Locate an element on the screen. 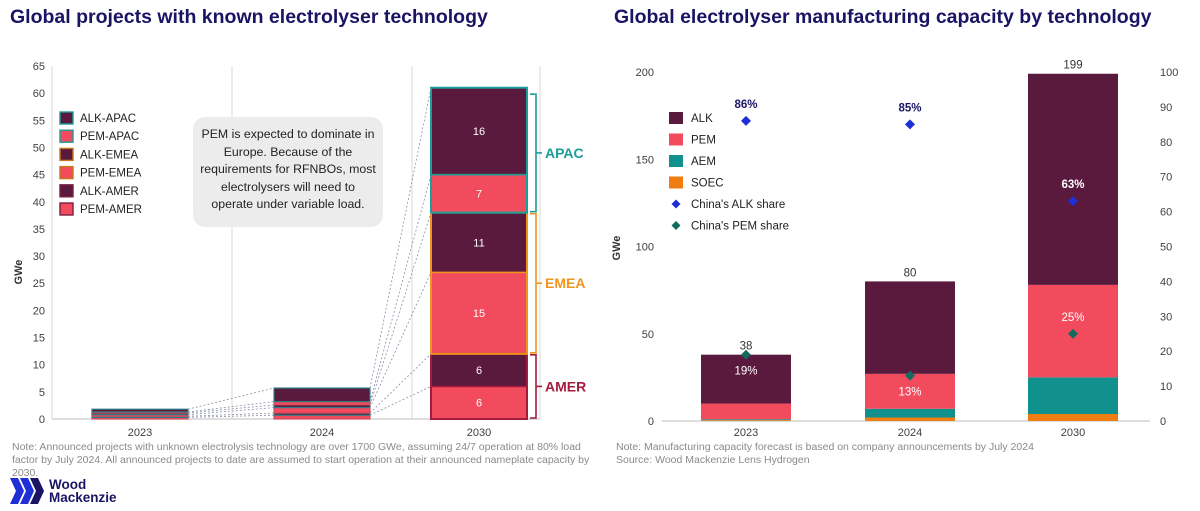  right-bar-soec-2023 is located at coordinates (746, 420).